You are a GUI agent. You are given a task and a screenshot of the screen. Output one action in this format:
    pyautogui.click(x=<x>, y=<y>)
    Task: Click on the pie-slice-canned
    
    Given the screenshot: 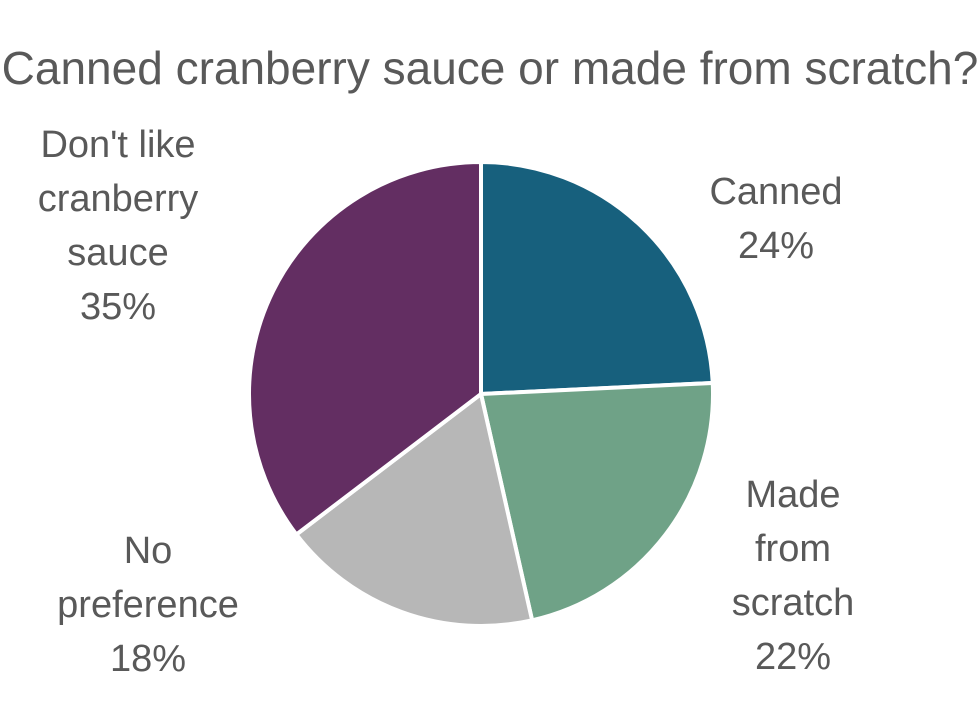 What is the action you would take?
    pyautogui.click(x=597, y=278)
    